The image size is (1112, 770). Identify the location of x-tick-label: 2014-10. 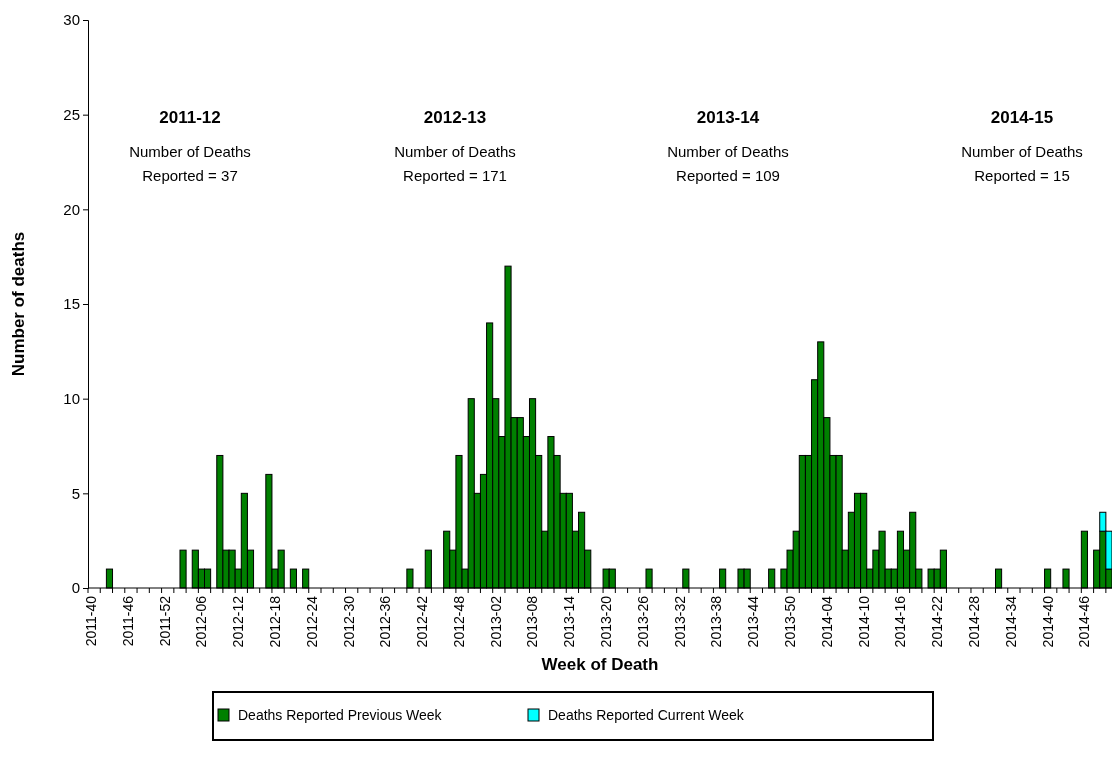
(863, 621).